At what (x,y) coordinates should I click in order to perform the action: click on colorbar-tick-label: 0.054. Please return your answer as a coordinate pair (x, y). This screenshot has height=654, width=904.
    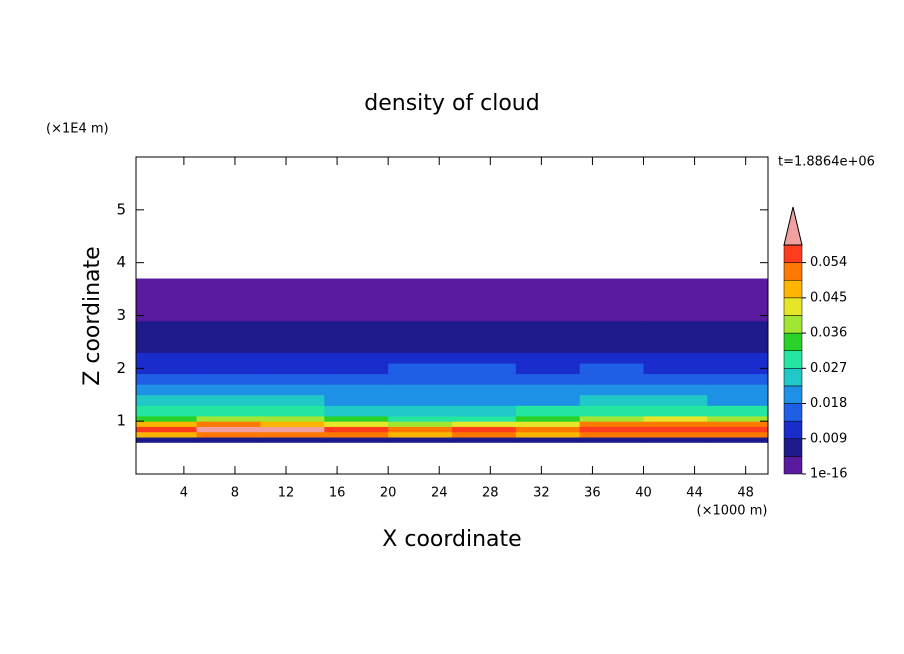
    Looking at the image, I should click on (828, 262).